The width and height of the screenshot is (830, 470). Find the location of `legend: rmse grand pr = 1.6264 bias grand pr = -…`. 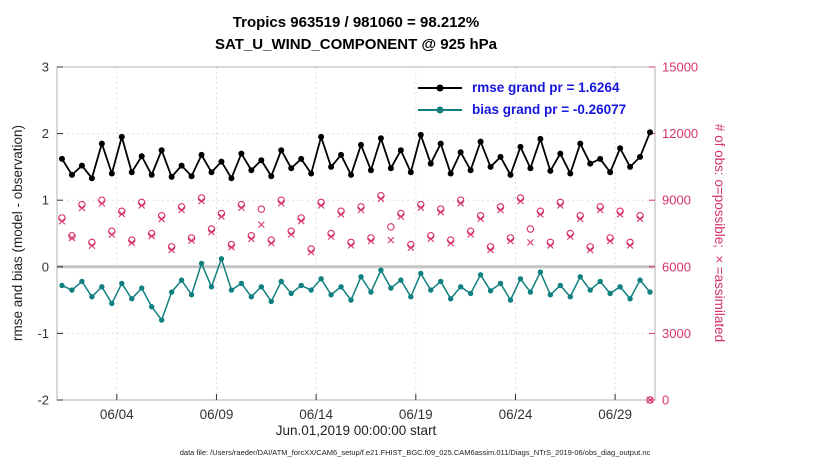

legend: rmse grand pr = 1.6264 bias grand pr = -… is located at coordinates (522, 98).